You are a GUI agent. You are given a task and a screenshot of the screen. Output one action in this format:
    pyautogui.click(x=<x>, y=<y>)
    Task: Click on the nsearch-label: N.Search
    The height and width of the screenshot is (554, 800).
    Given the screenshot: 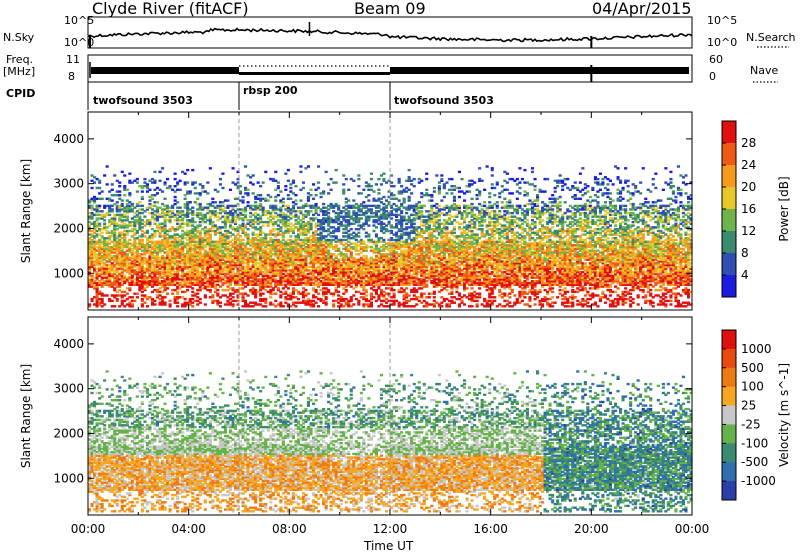 What is the action you would take?
    pyautogui.click(x=771, y=37)
    